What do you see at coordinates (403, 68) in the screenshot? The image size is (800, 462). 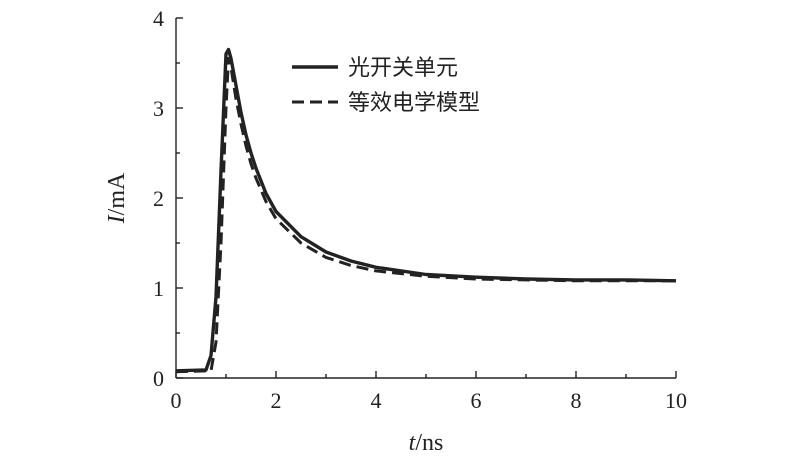 I see `legend-label-1: 光开关单元` at bounding box center [403, 68].